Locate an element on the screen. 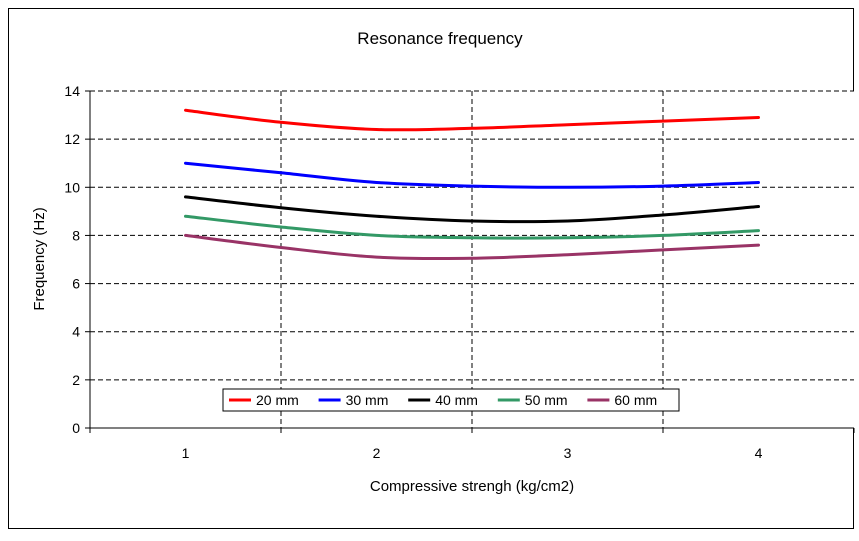 The image size is (859, 541). y-tick-label: 12 is located at coordinates (72, 139).